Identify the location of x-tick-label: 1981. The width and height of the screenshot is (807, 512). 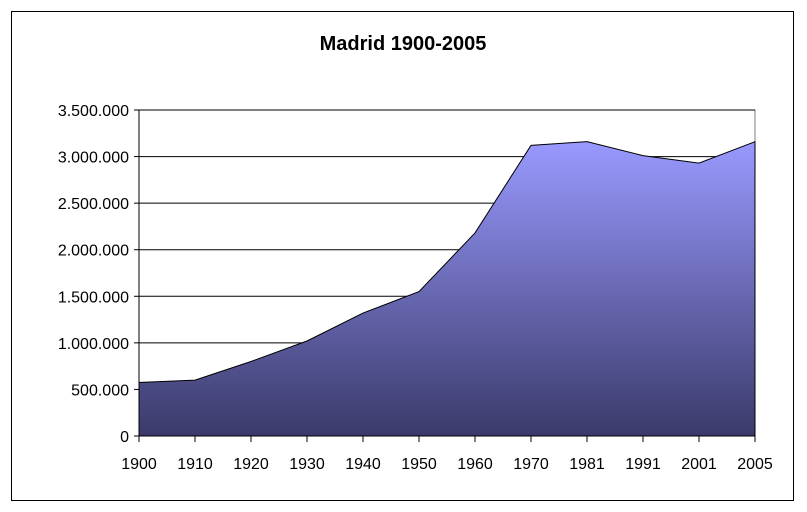
(587, 464).